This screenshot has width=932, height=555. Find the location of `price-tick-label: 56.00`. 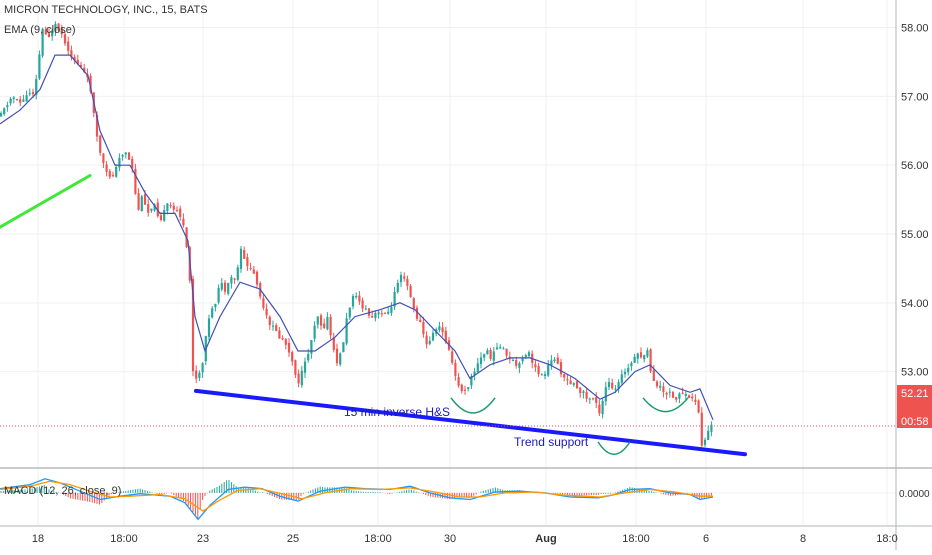

price-tick-label: 56.00 is located at coordinates (915, 166).